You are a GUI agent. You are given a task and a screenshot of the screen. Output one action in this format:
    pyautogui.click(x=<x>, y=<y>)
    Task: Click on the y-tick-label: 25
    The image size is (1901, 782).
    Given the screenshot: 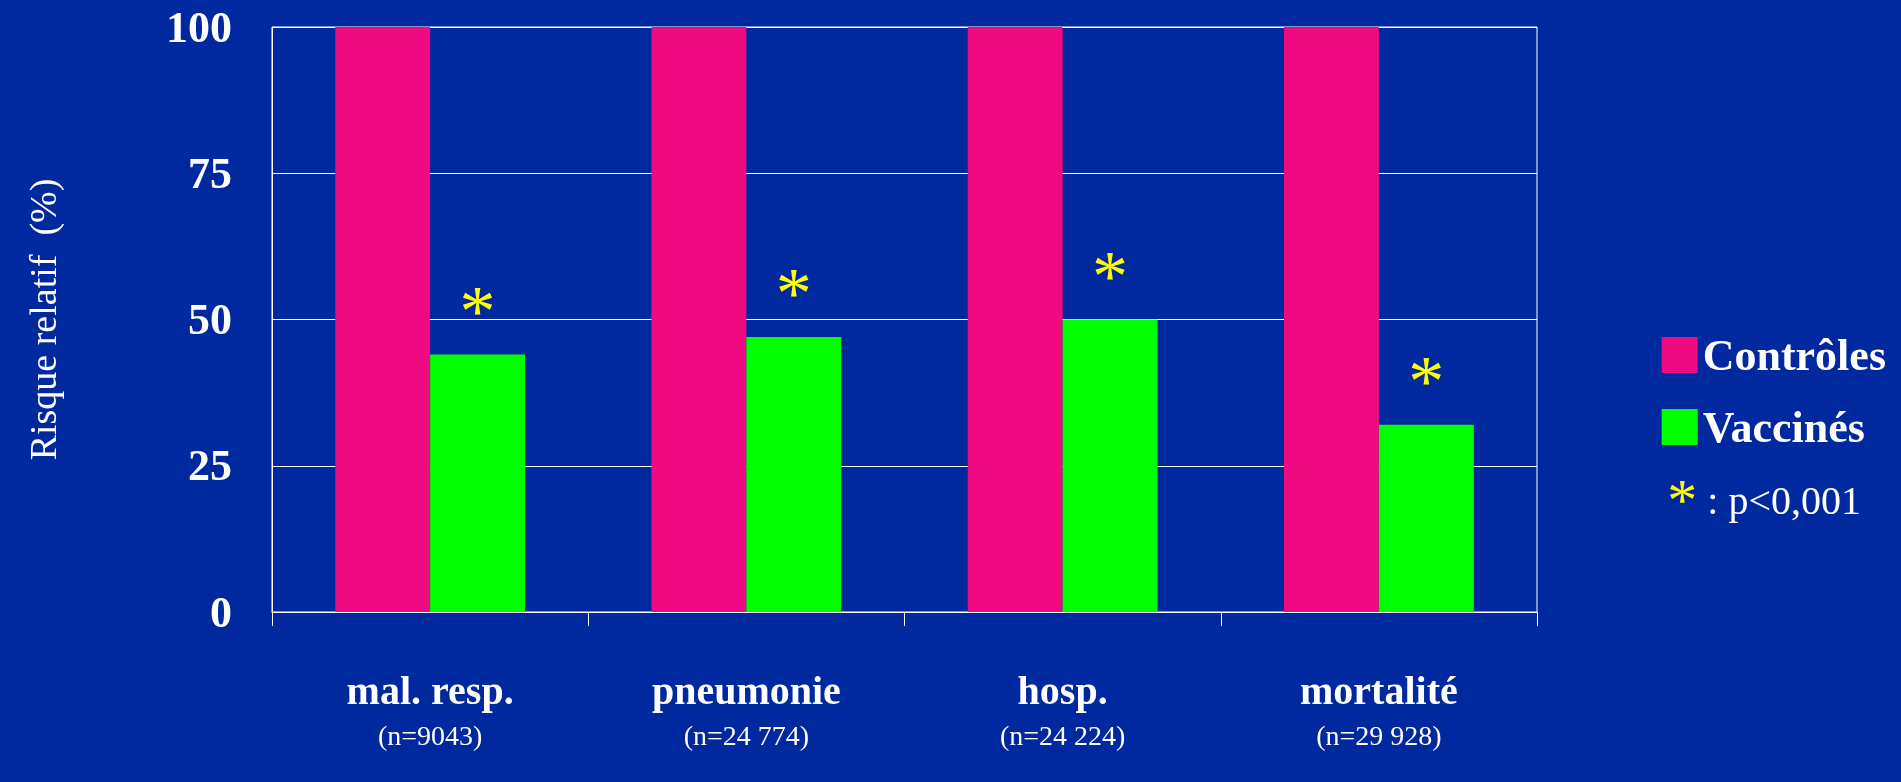 What is the action you would take?
    pyautogui.click(x=210, y=466)
    